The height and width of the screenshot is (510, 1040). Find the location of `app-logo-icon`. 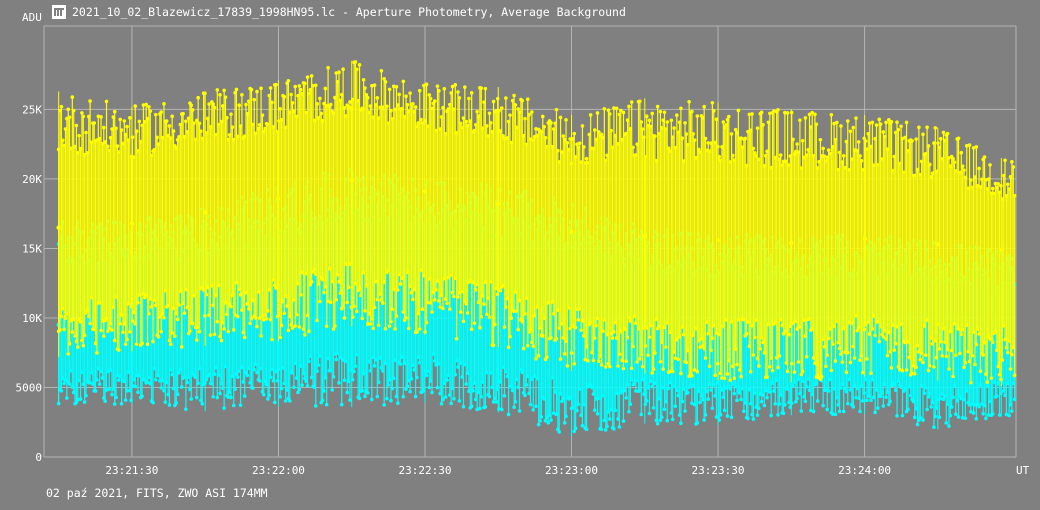

app-logo-icon is located at coordinates (59, 12).